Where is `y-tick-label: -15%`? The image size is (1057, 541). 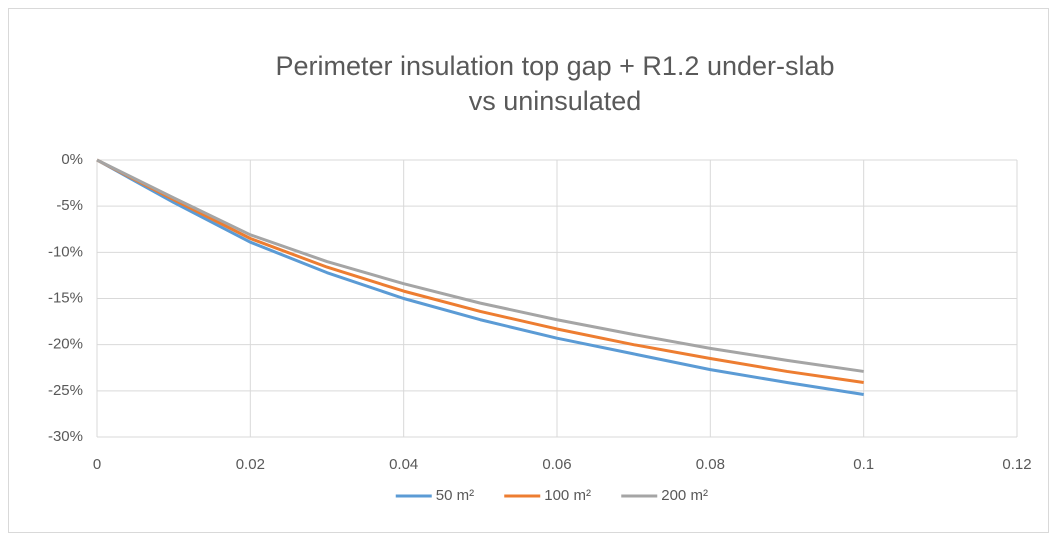 y-tick-label: -15% is located at coordinates (65, 297).